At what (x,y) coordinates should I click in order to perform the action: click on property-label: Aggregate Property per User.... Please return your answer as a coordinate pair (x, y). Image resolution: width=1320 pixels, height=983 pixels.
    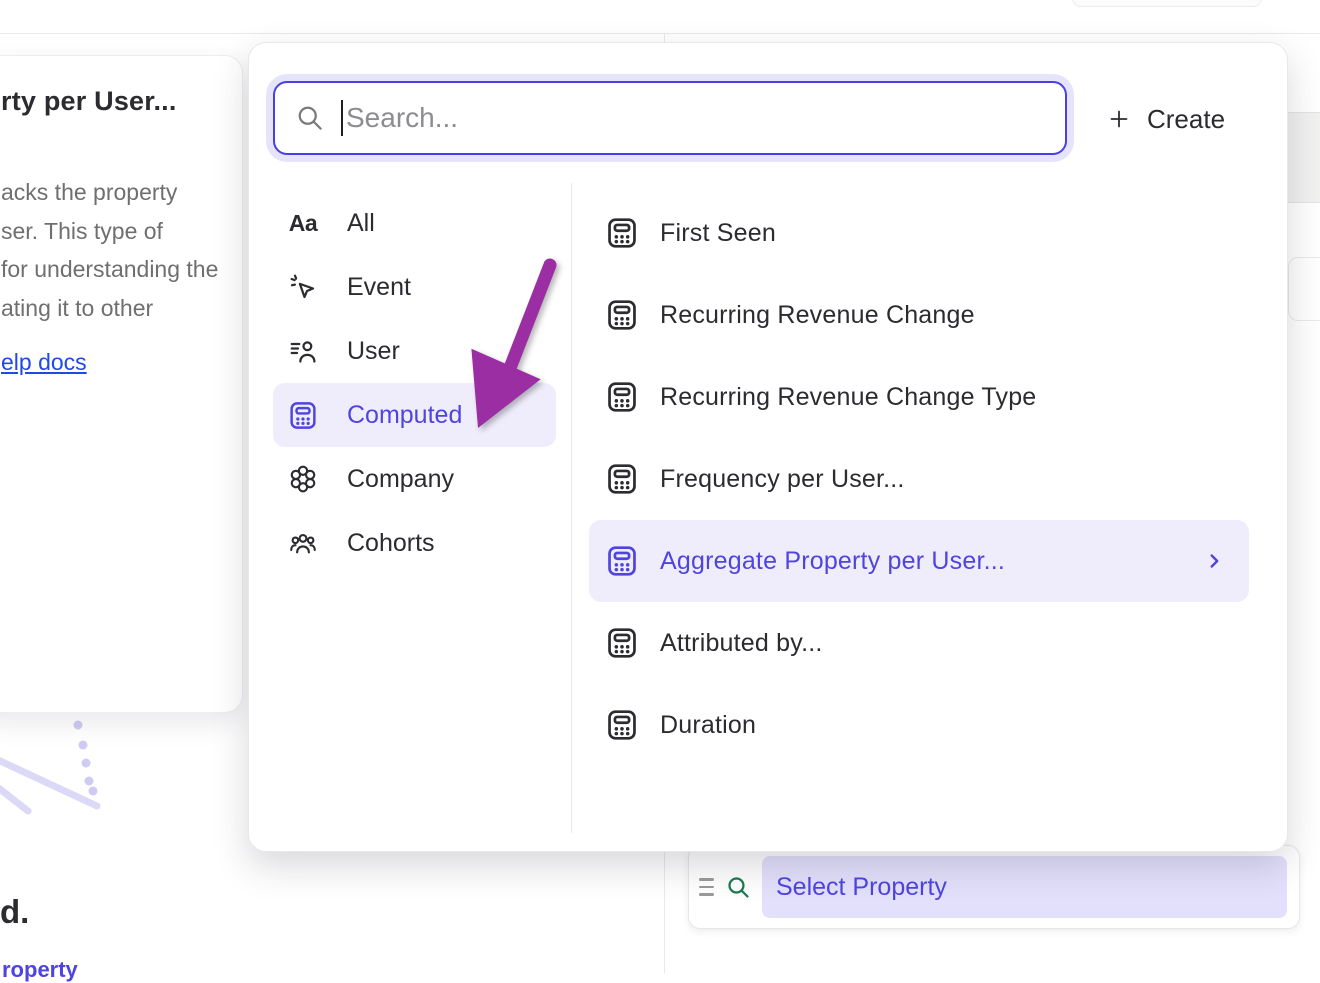
    Looking at the image, I should click on (833, 560).